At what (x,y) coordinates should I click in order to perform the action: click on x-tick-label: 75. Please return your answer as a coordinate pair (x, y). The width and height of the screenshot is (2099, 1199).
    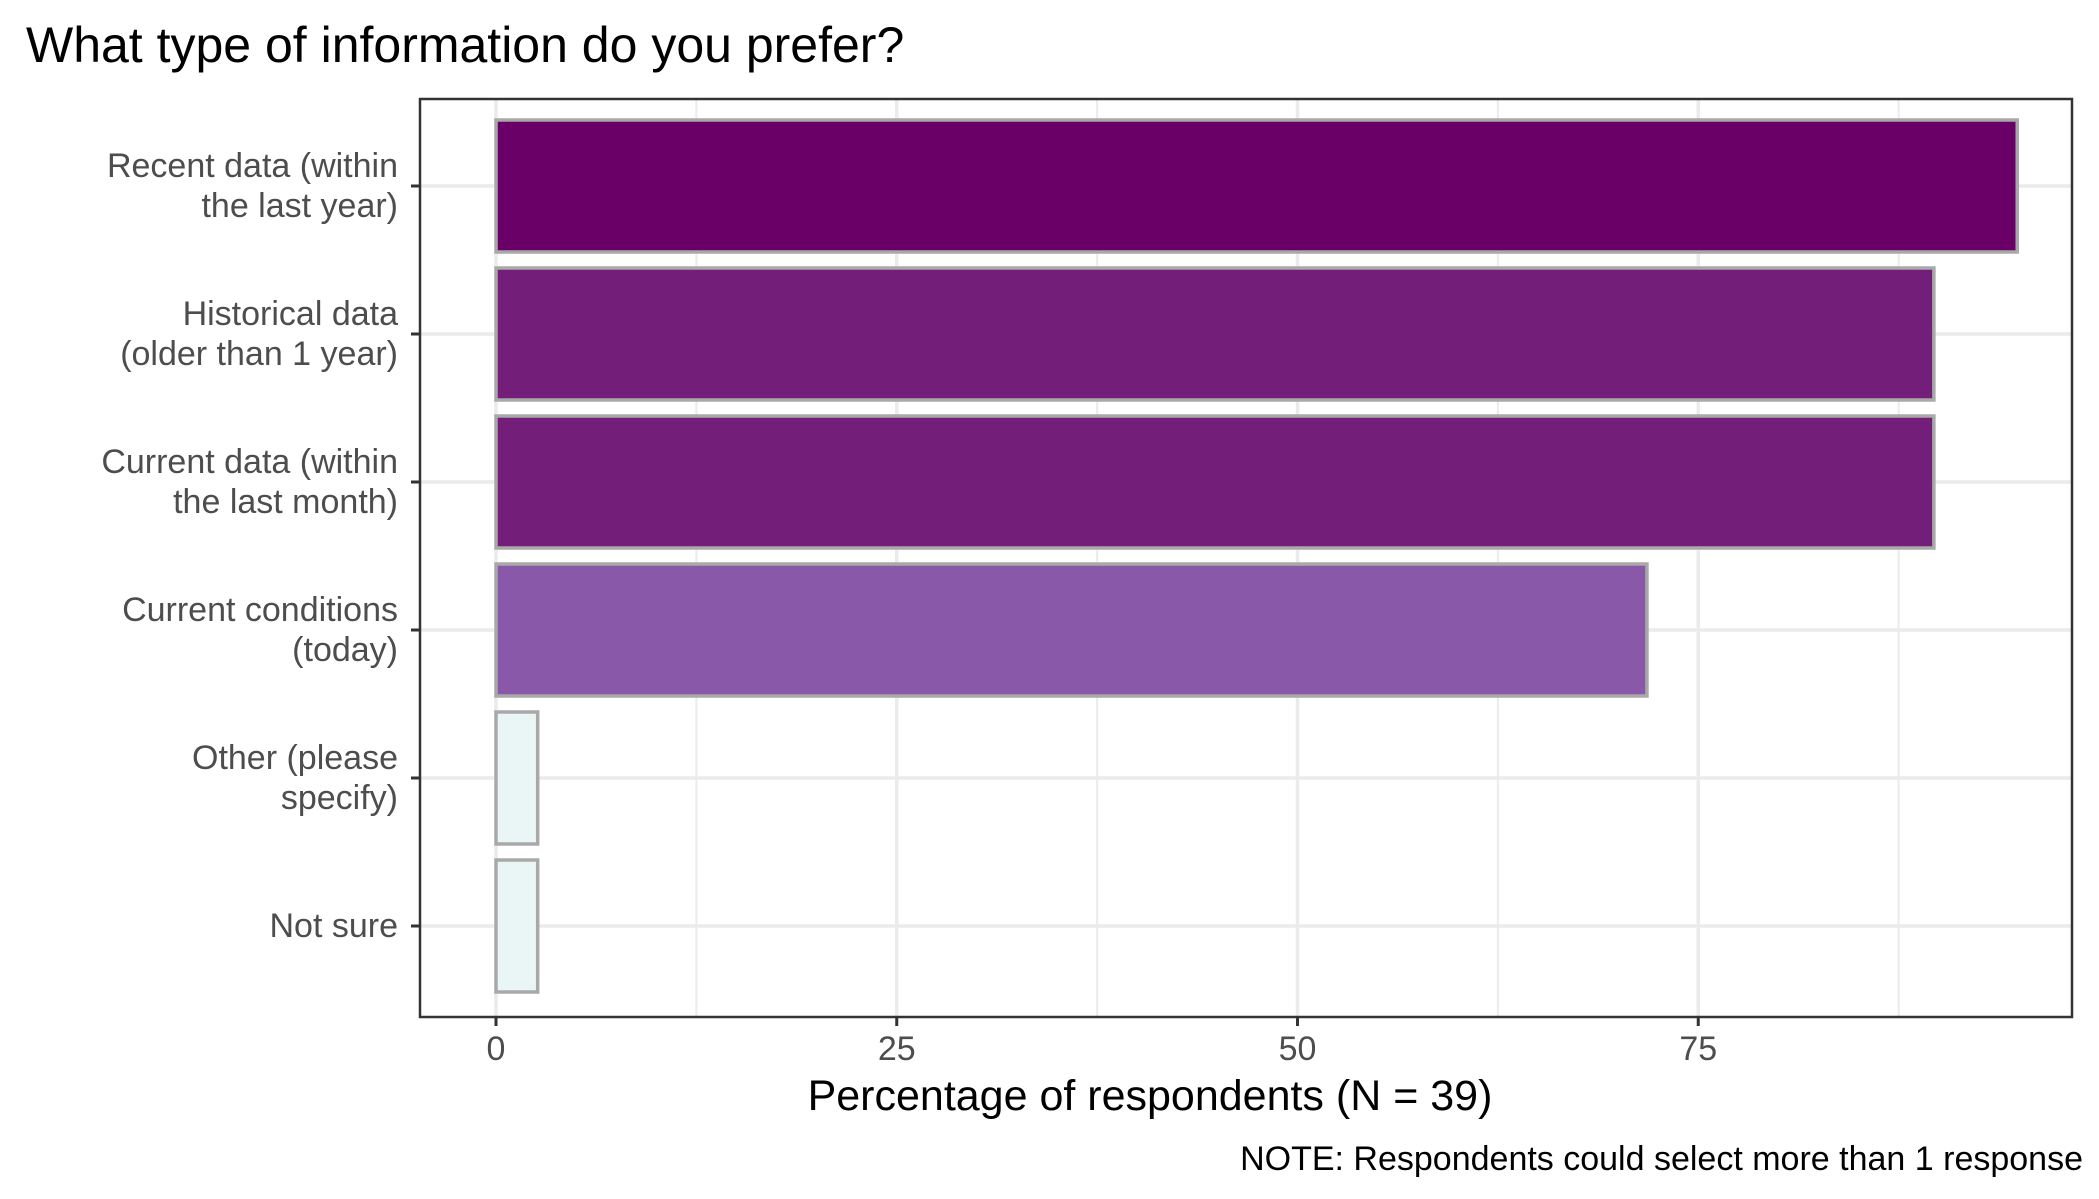
    Looking at the image, I should click on (1698, 1049).